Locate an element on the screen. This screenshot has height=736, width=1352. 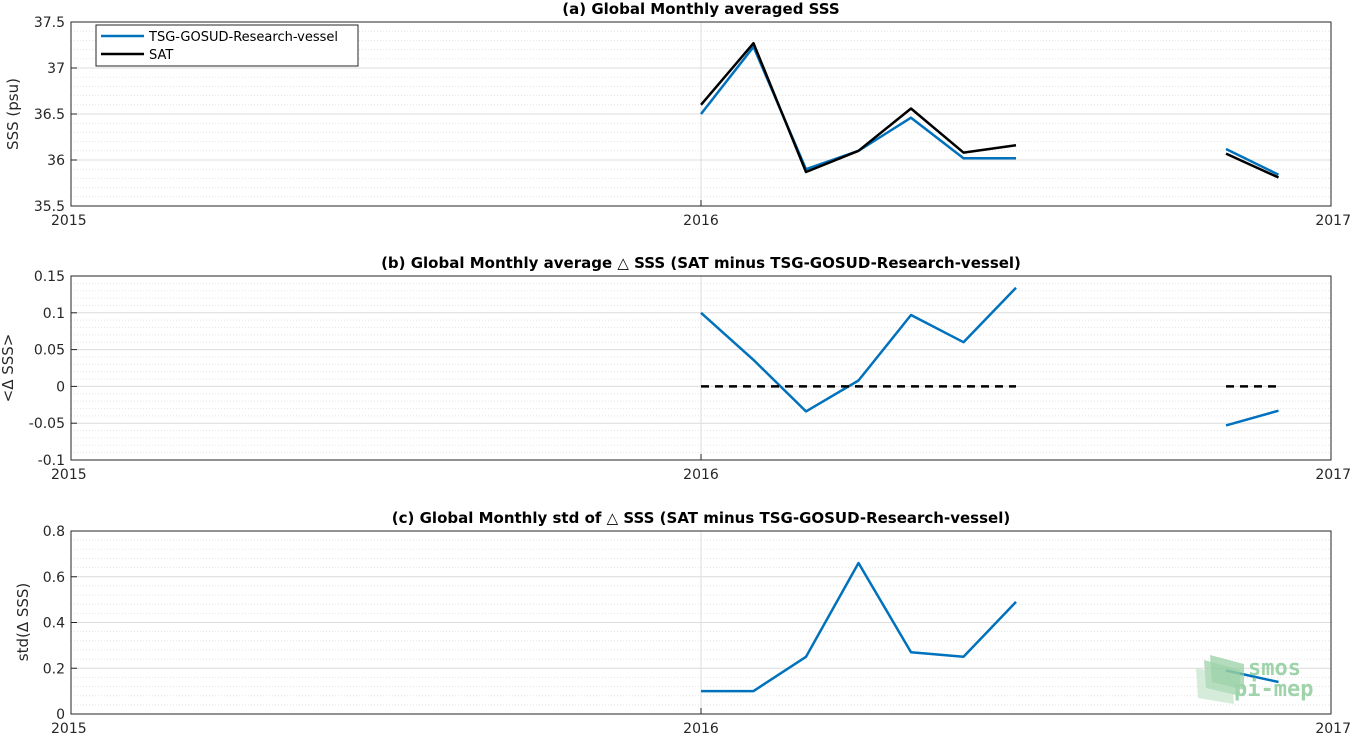
panel-a-y-tick-label: 35.5 is located at coordinates (49, 207).